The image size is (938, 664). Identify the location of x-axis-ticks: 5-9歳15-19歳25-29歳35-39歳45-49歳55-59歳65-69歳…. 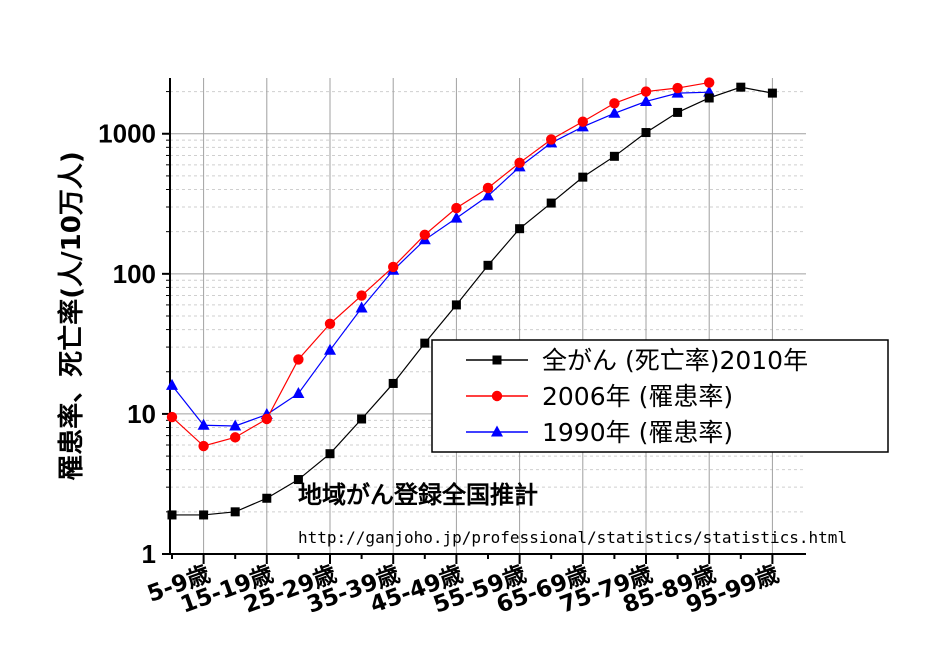
(463, 586).